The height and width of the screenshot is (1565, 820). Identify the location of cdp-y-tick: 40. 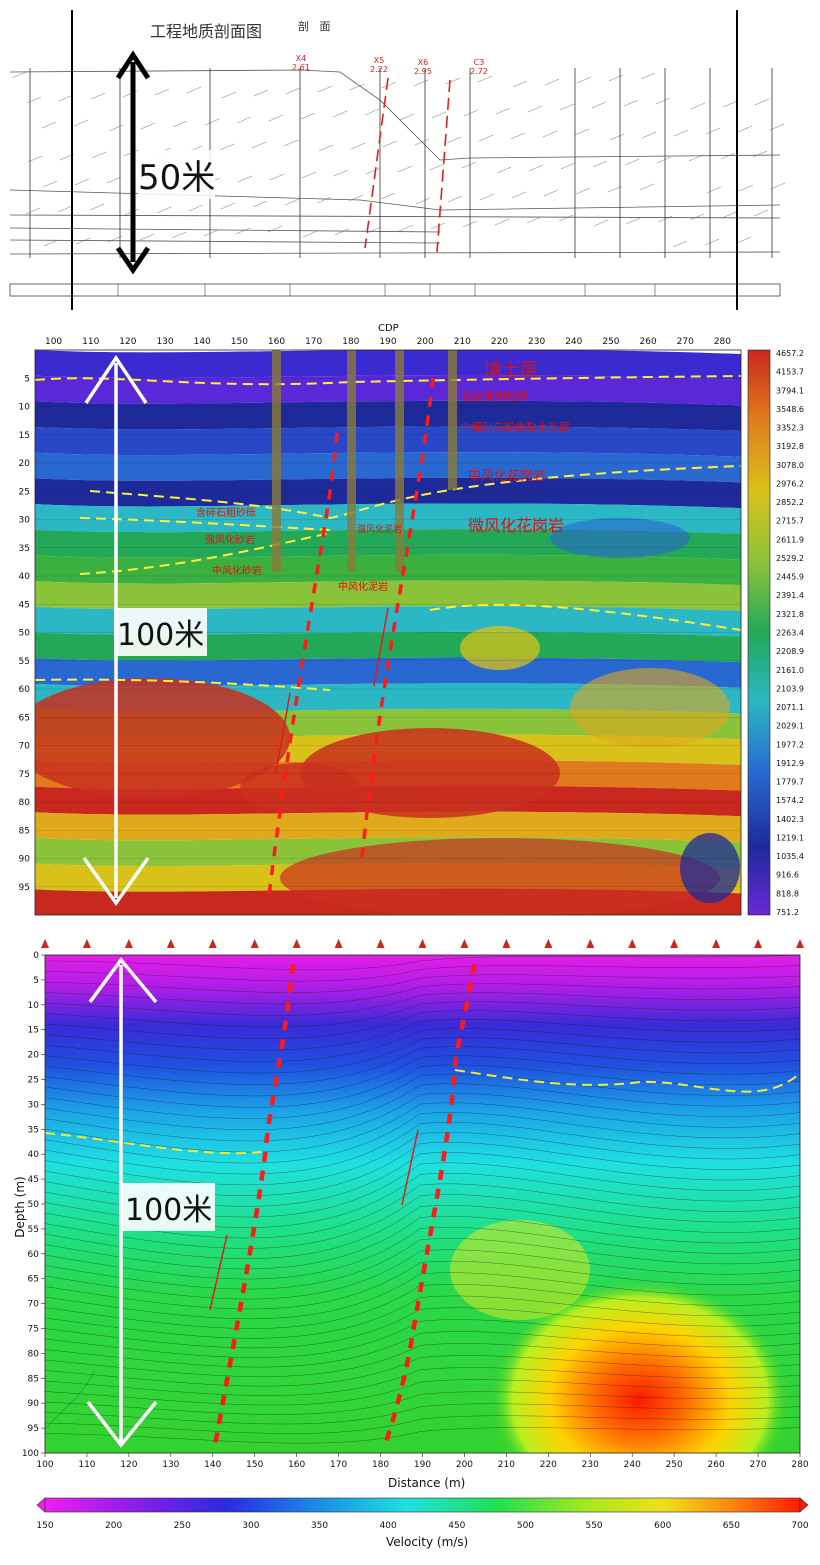
(25, 577).